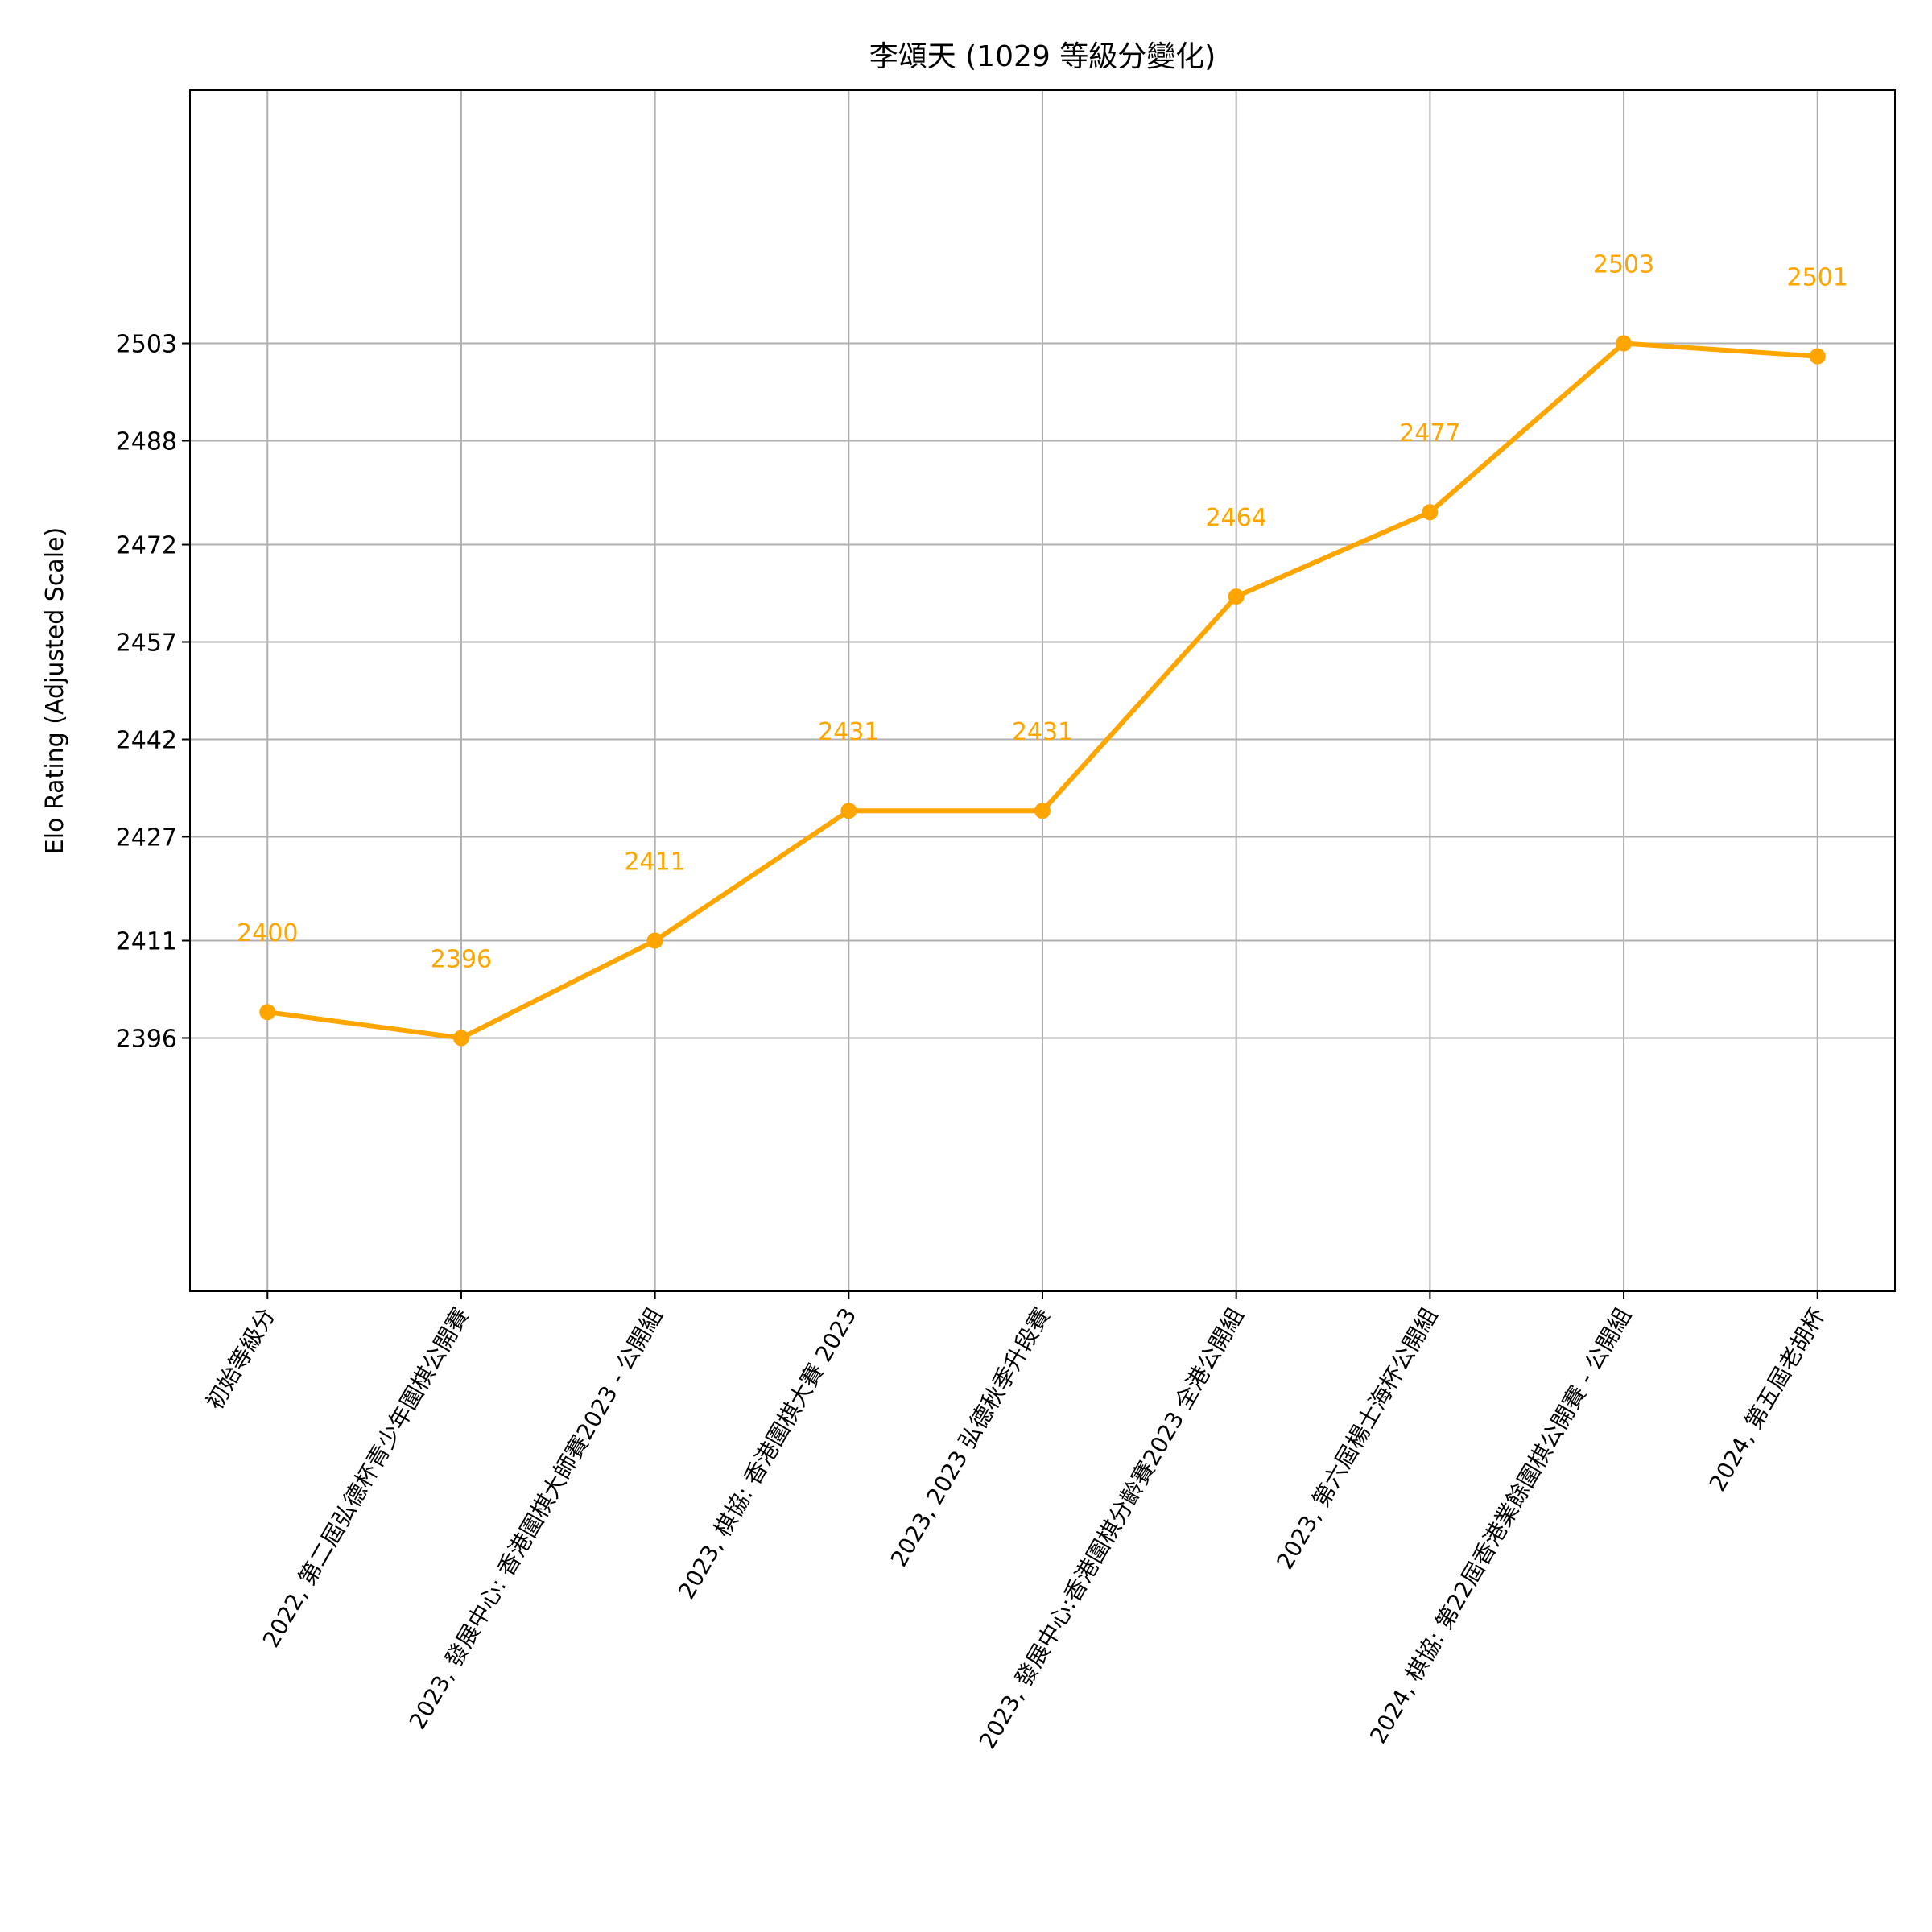 The image size is (1932, 1932). What do you see at coordinates (55, 690) in the screenshot?
I see `y-axis-label: Elo Rating (Adjusted Scale)` at bounding box center [55, 690].